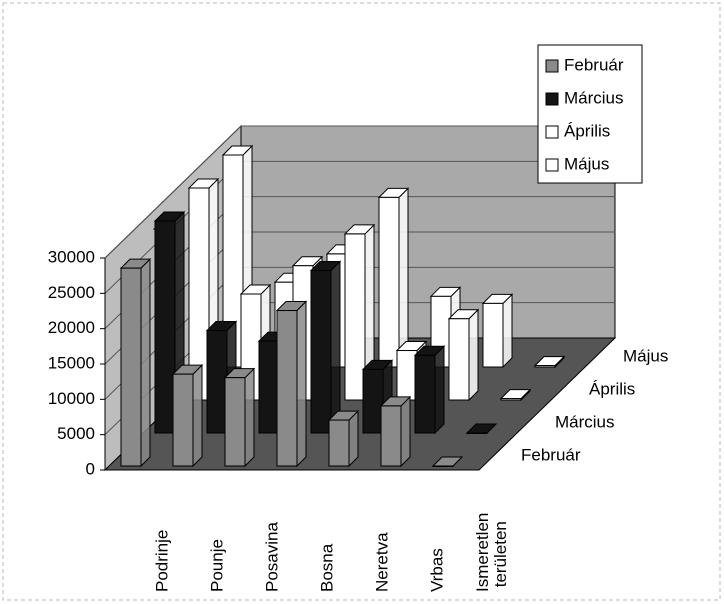 This screenshot has height=604, width=724. I want to click on x-tick-label: Ismeretlen területen, so click(491, 552).